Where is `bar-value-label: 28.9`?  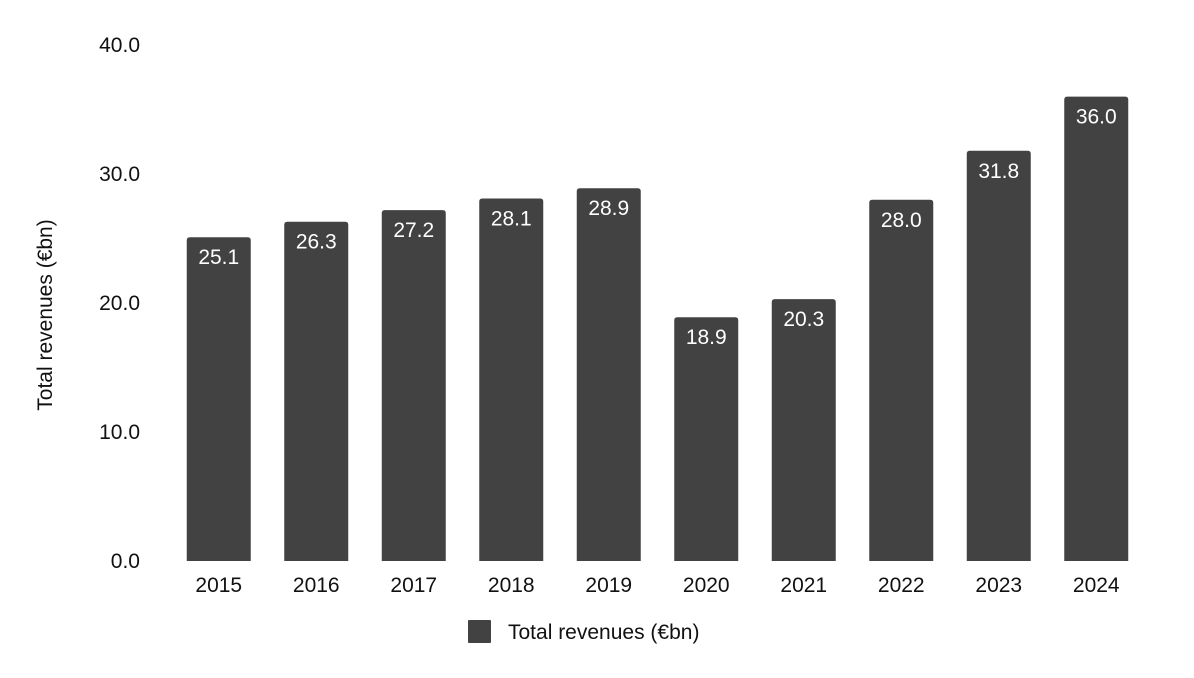 bar-value-label: 28.9 is located at coordinates (608, 208).